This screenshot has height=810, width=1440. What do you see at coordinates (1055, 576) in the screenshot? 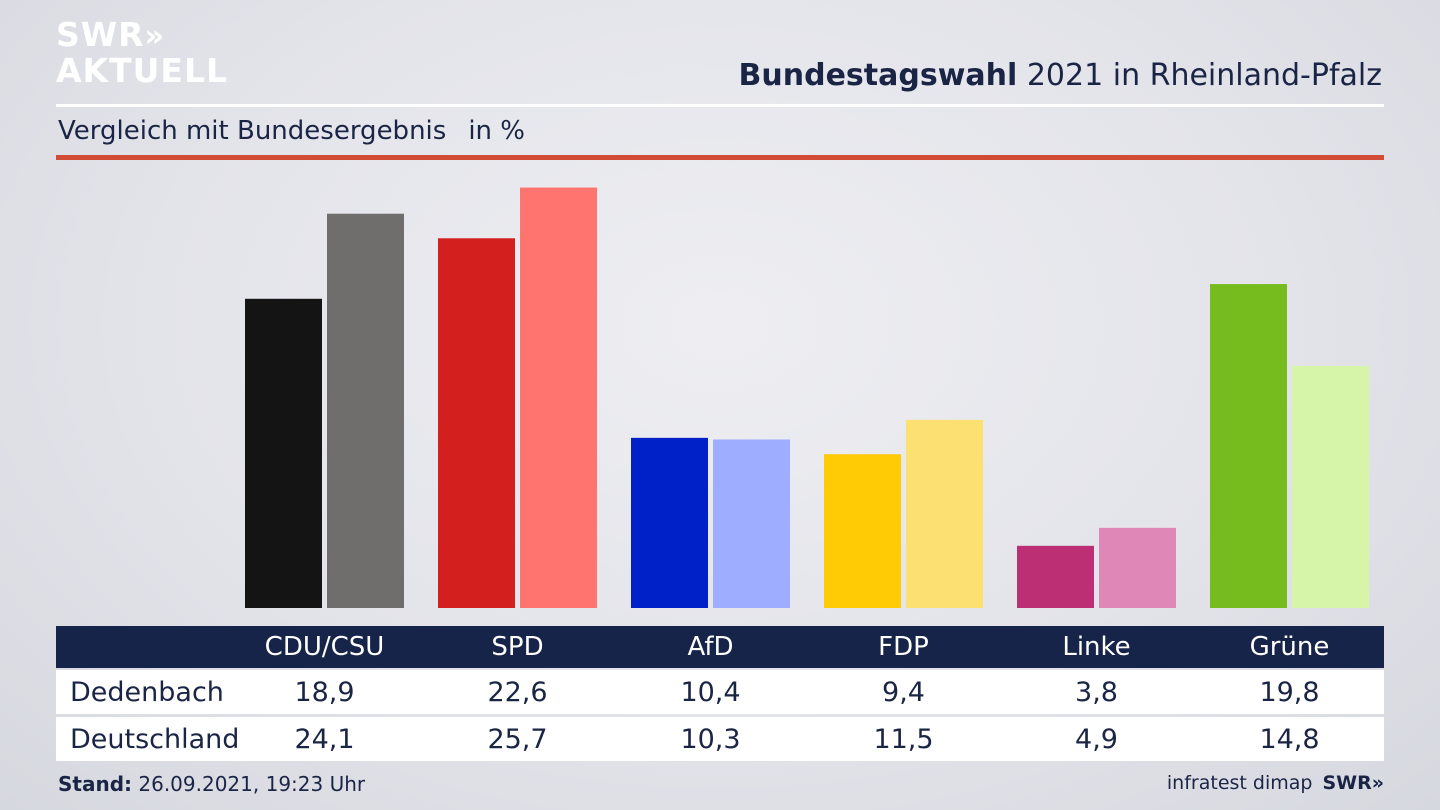
I see `bar-linke-dedenbach` at bounding box center [1055, 576].